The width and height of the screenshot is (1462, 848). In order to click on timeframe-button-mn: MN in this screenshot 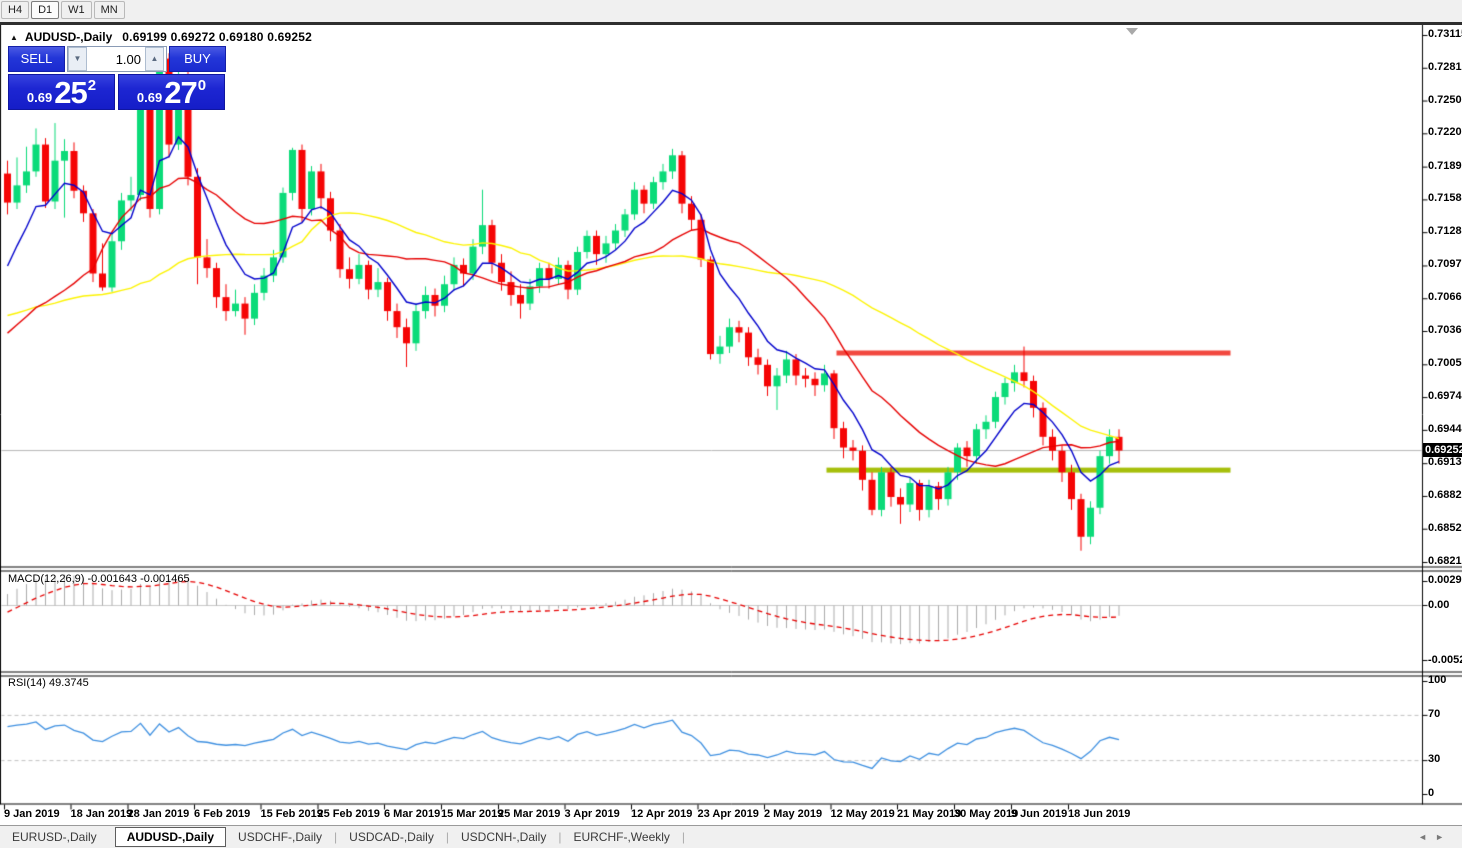, I will do `click(109, 10)`.